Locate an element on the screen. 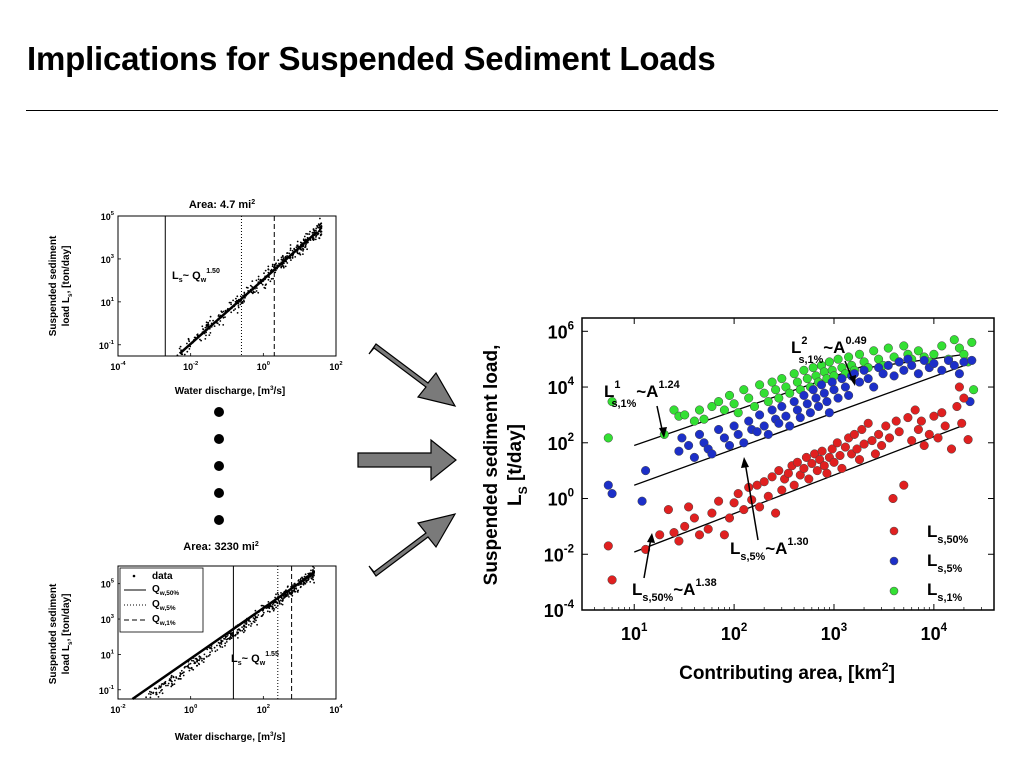  svg-text: Ls,5% is located at coordinates (945, 563).